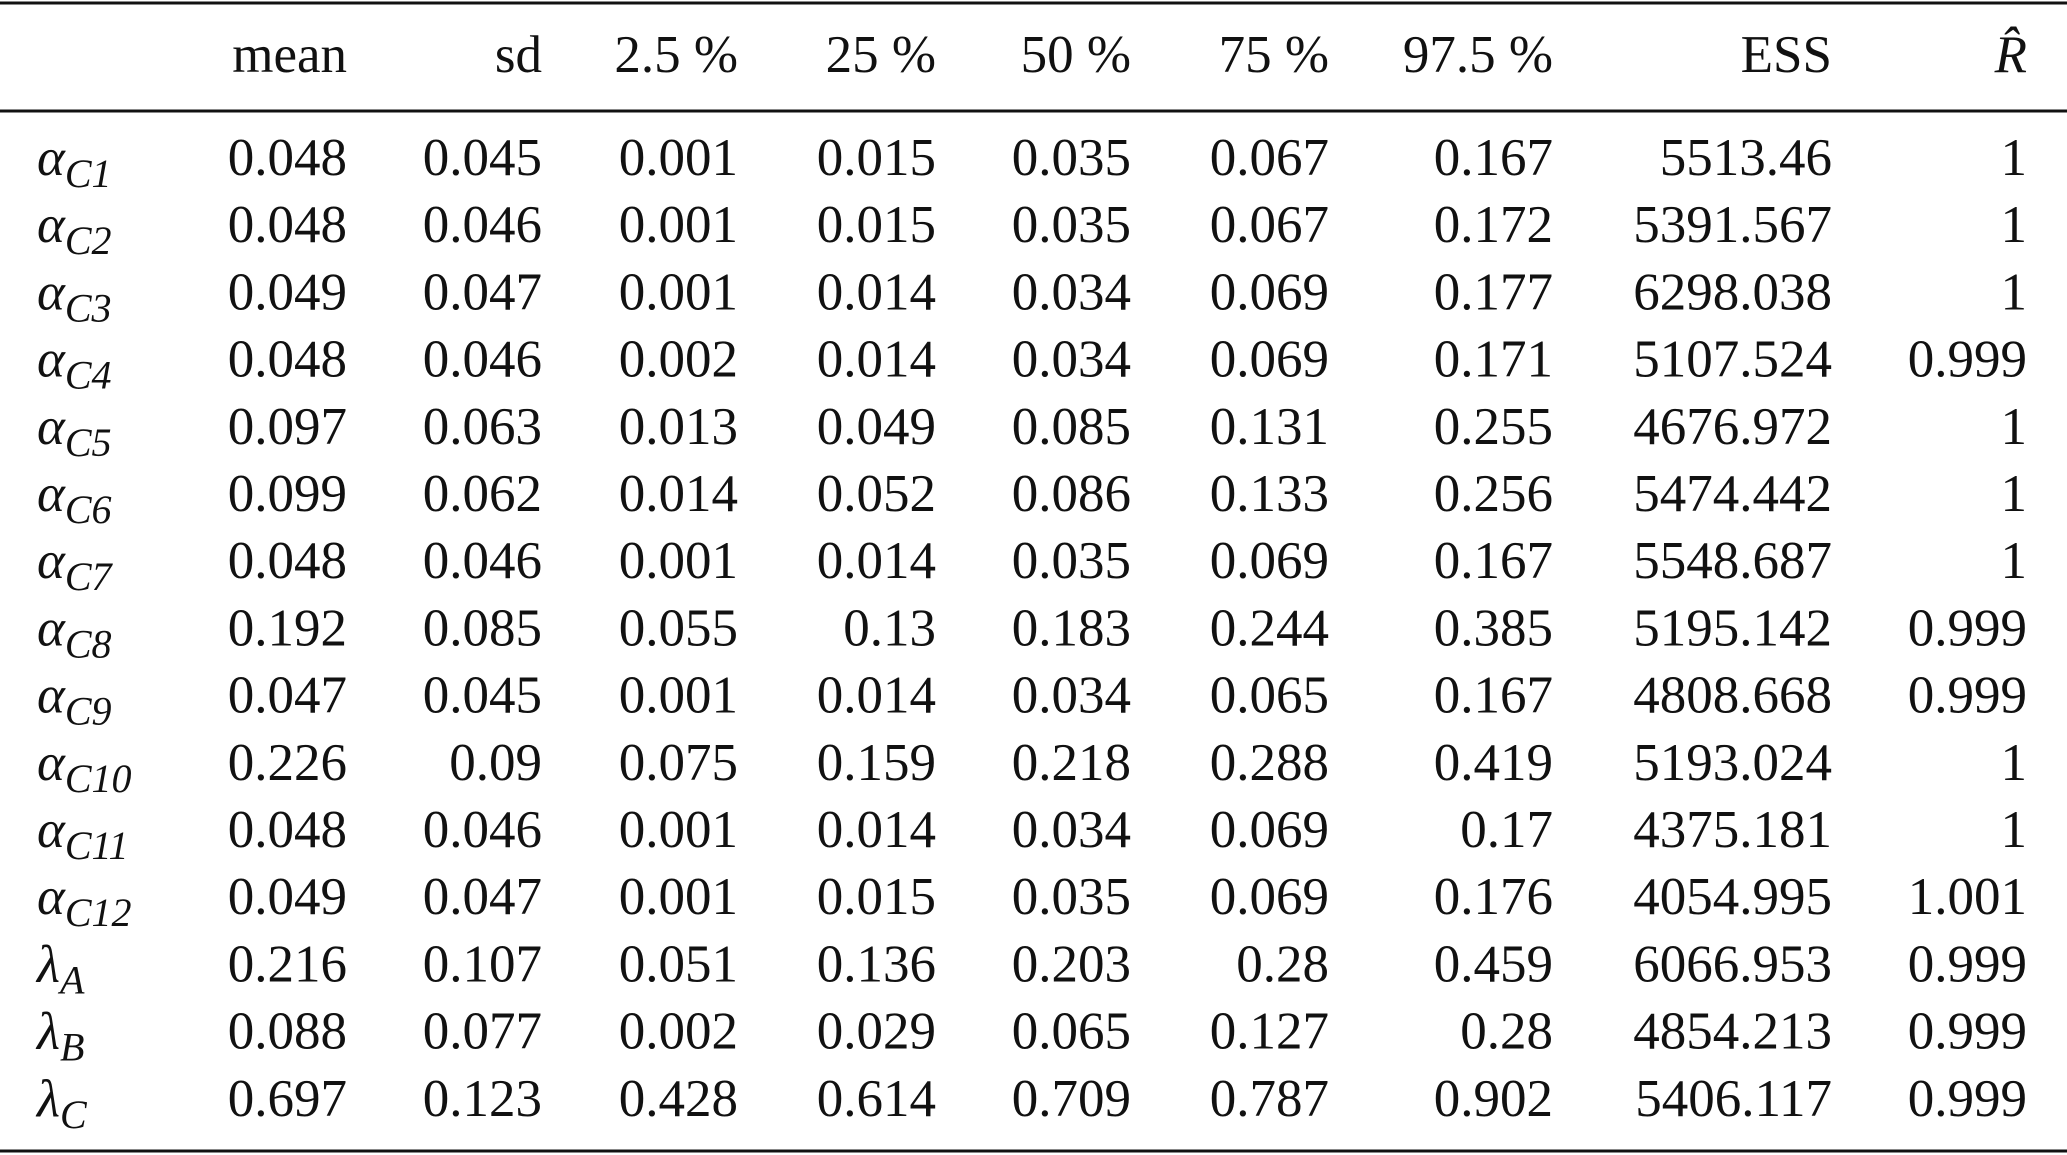  What do you see at coordinates (1732, 628) in the screenshot?
I see `cell: 5195.142` at bounding box center [1732, 628].